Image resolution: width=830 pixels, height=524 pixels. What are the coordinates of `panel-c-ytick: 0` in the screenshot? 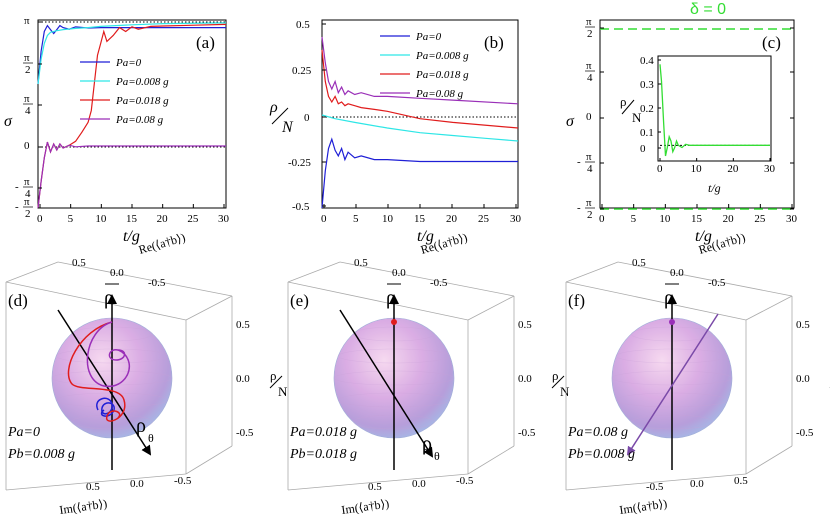 It's located at (589, 117).